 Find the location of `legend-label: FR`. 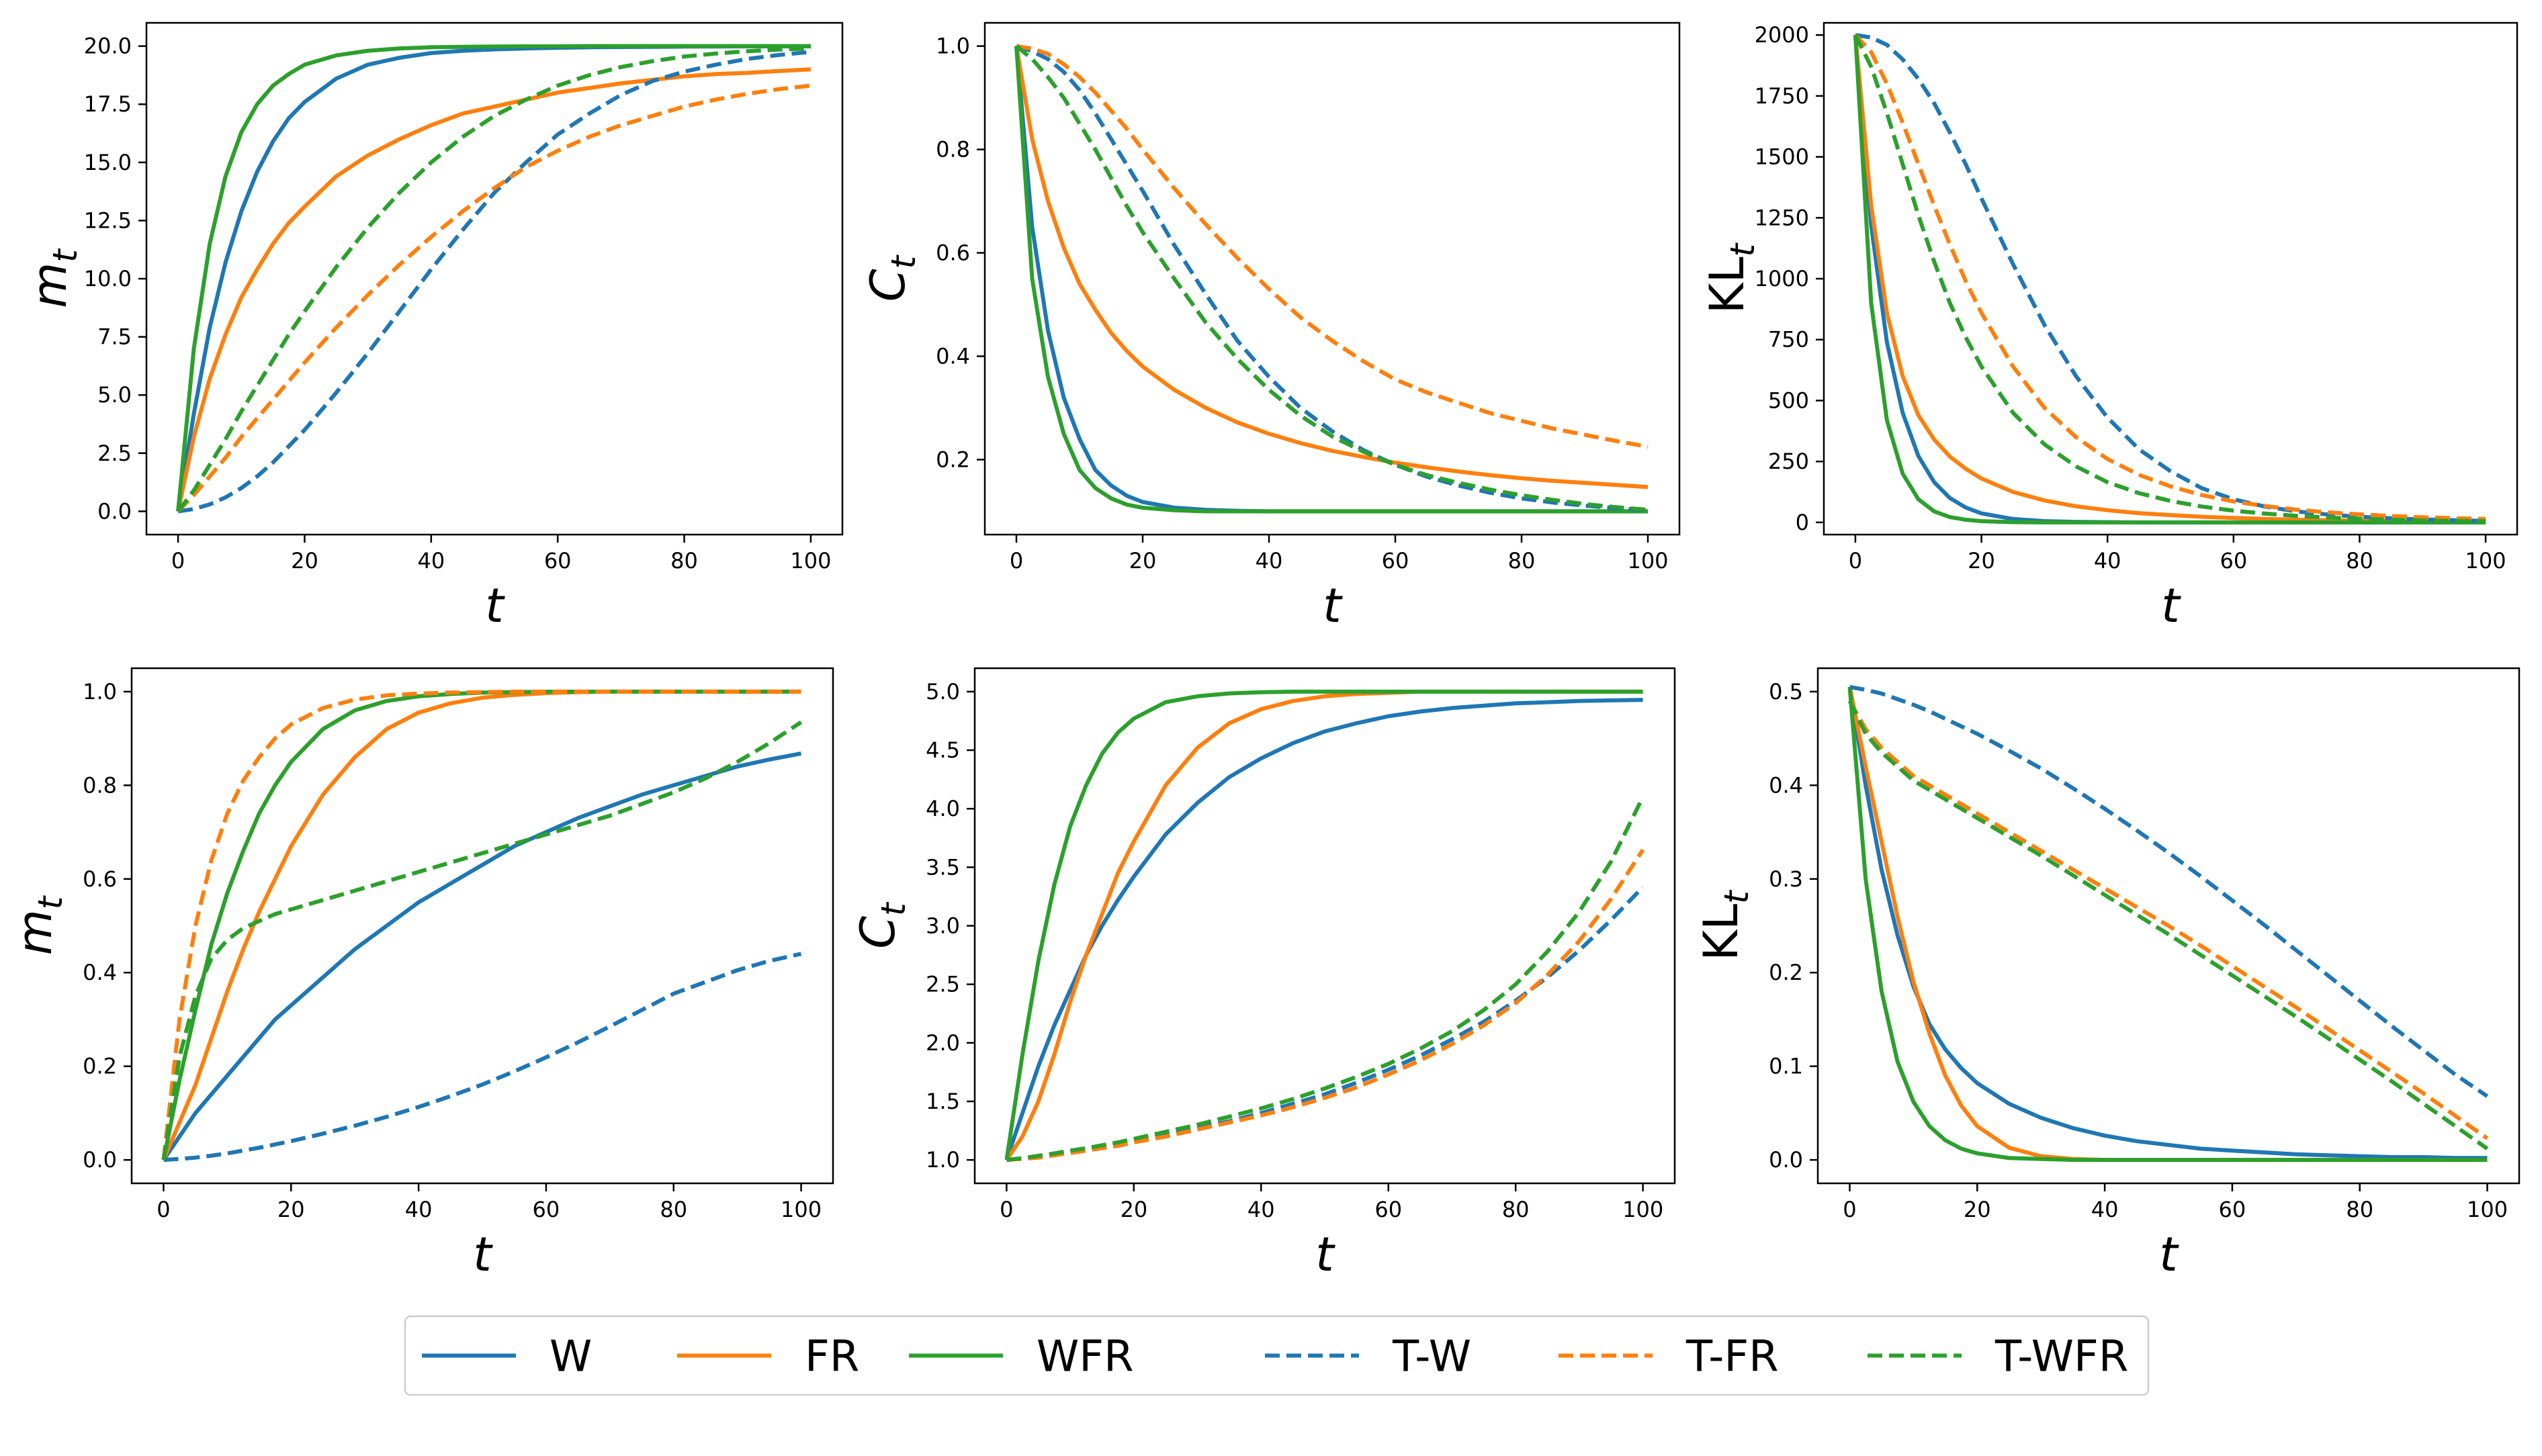

legend-label: FR is located at coordinates (832, 1357).